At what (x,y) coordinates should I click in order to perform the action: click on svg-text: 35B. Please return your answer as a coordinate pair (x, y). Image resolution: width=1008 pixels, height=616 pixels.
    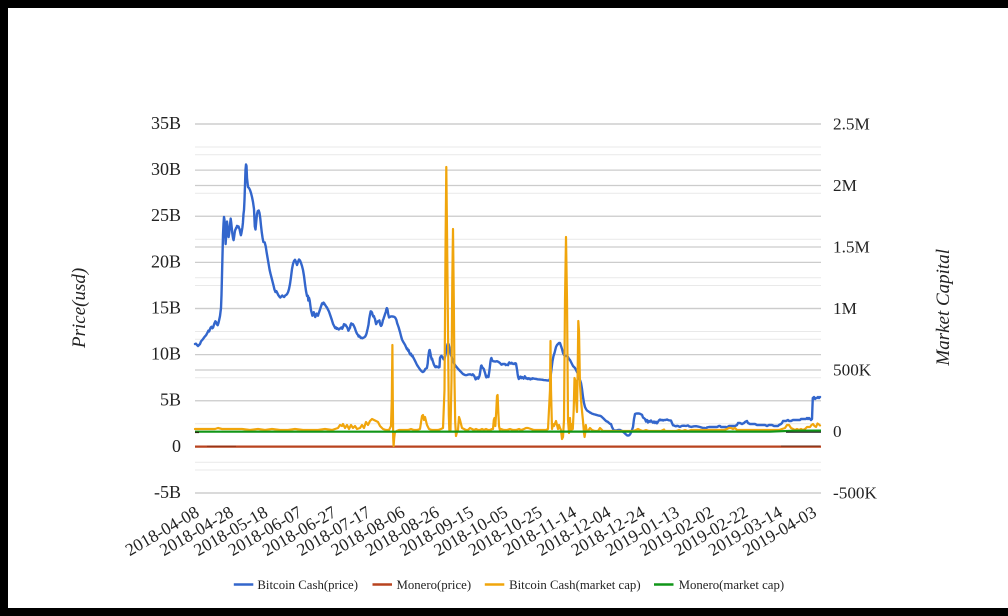
    Looking at the image, I should click on (166, 123).